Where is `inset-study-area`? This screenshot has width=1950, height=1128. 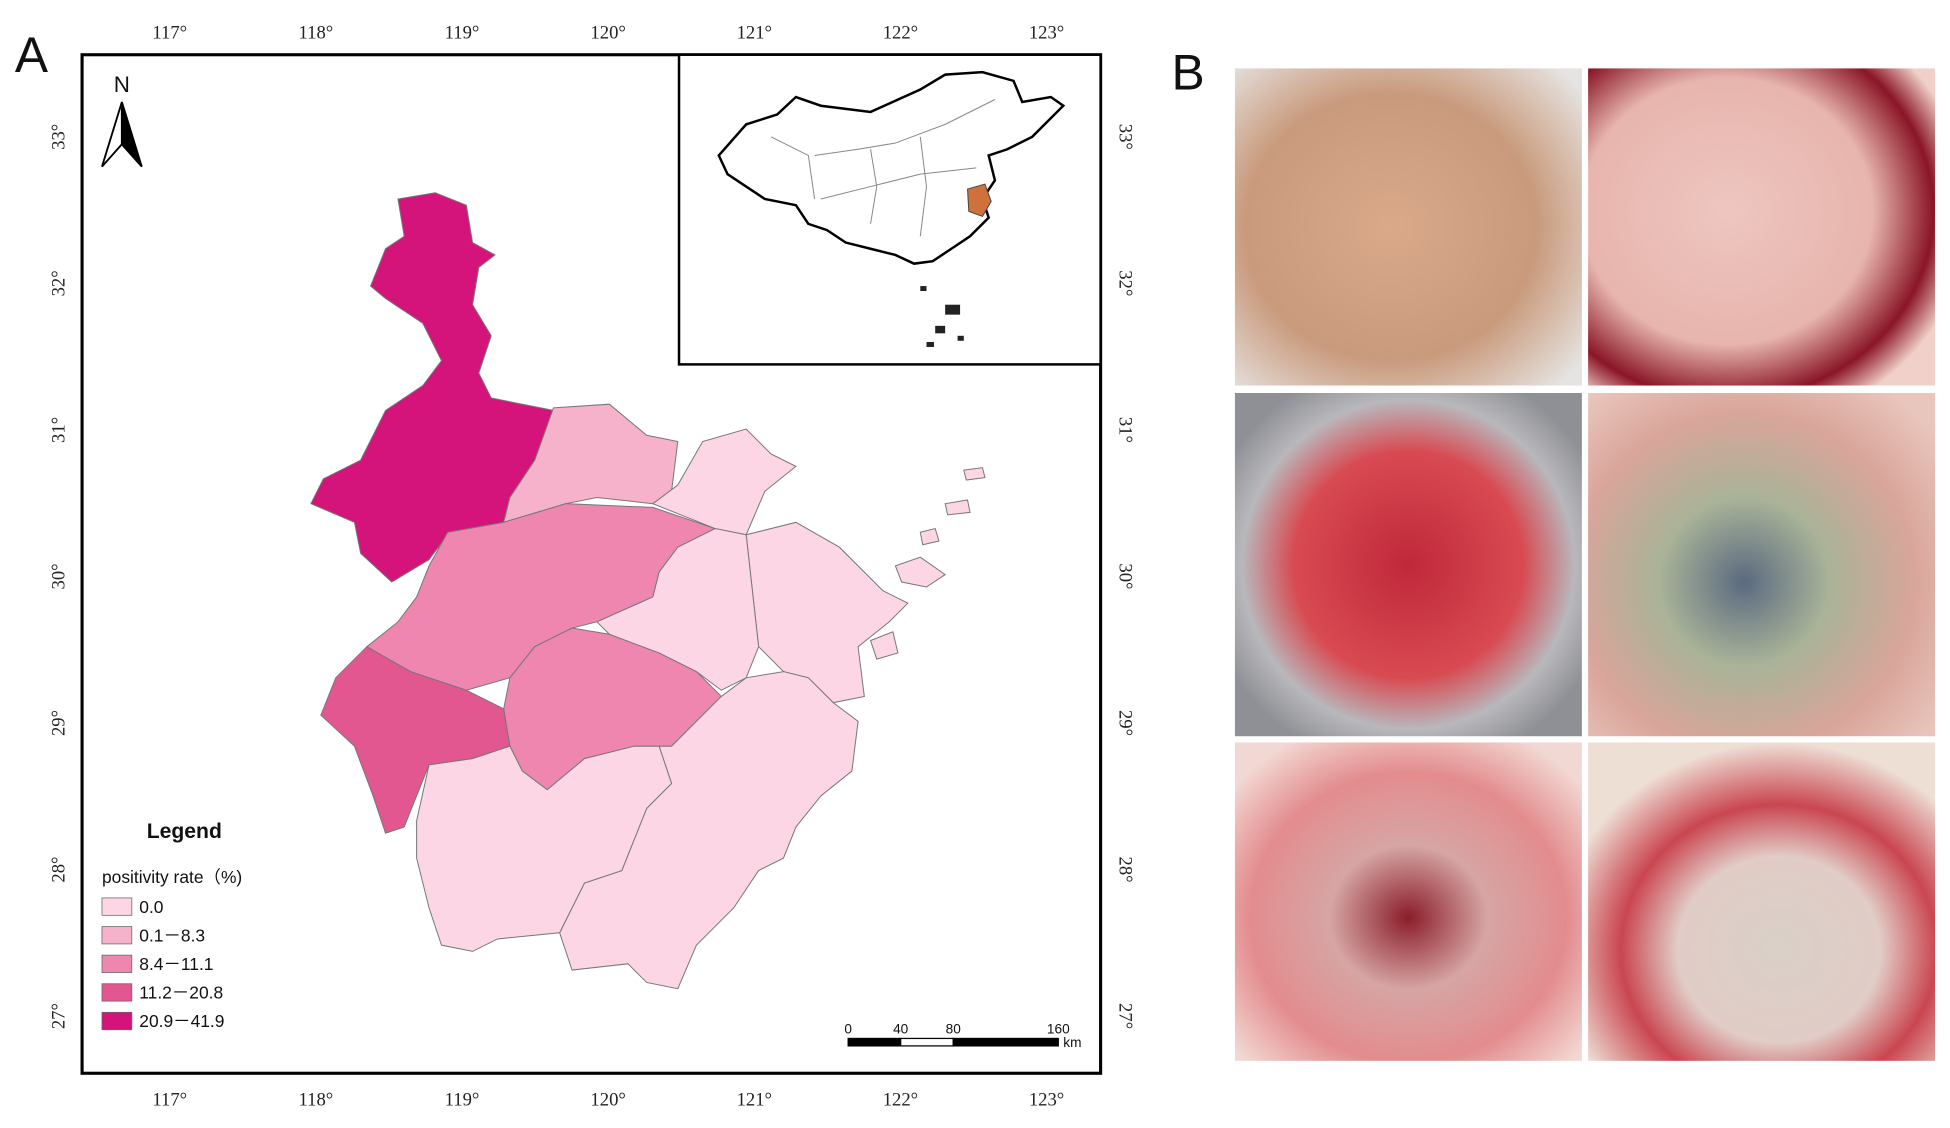
inset-study-area is located at coordinates (979, 200).